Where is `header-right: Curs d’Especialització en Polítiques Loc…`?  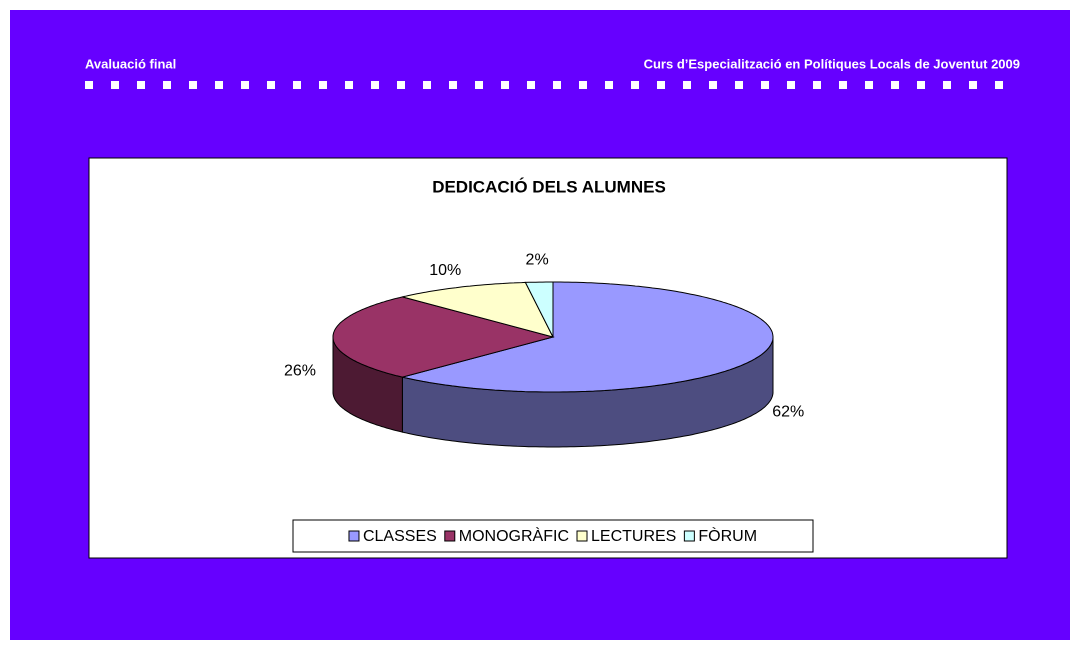
header-right: Curs d’Especialització en Polítiques Loc… is located at coordinates (832, 63).